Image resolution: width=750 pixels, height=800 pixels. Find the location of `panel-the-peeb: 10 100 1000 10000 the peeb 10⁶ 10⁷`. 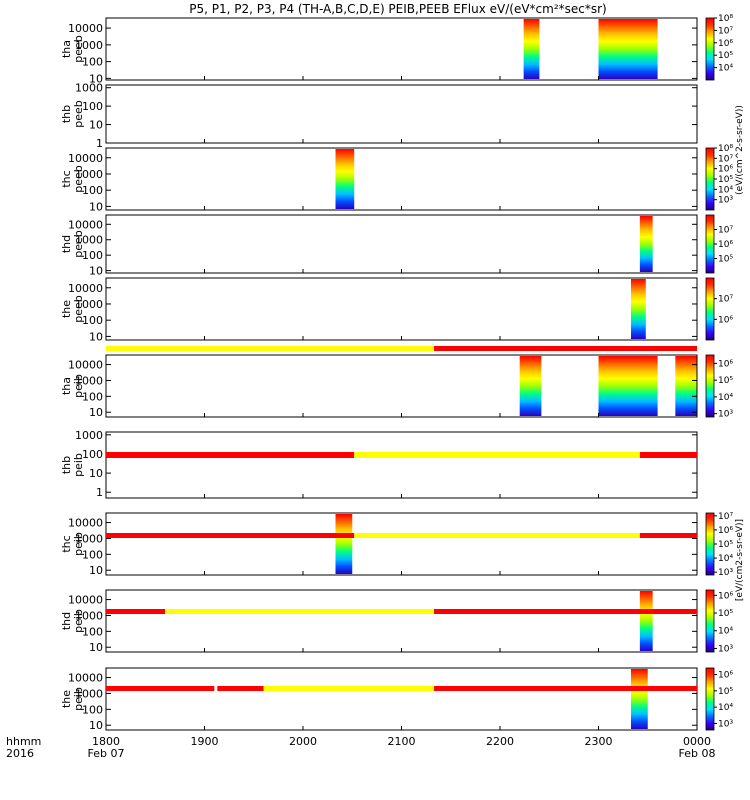

panel-the-peeb: 10 100 1000 10000 the peeb 10⁶ 10⁷ is located at coordinates (396, 310).